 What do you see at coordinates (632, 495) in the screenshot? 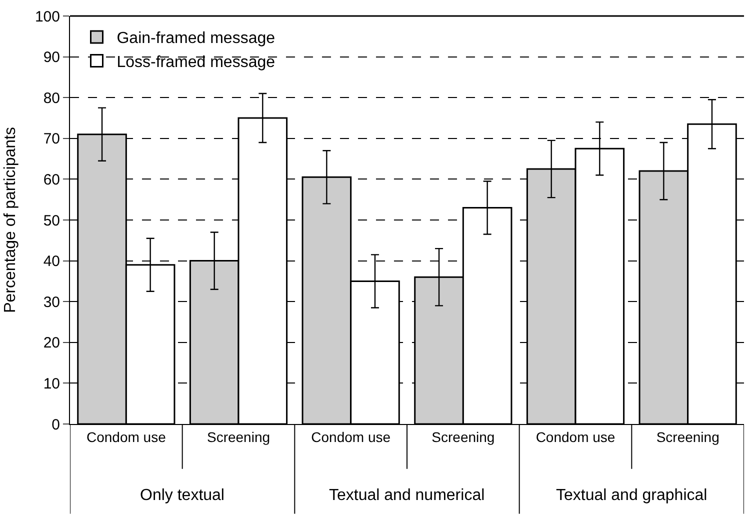
I see `text: Textual and graphical` at bounding box center [632, 495].